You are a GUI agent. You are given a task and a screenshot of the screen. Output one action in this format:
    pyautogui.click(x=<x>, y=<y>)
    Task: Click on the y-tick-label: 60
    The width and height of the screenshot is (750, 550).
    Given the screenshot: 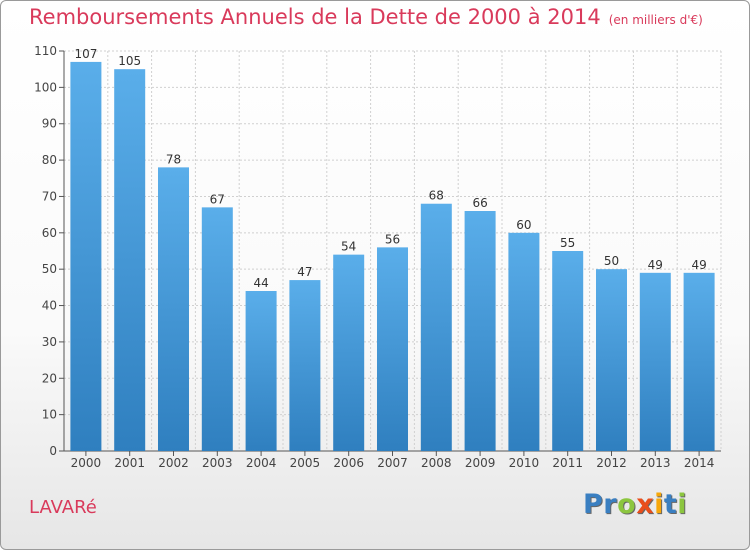 What is the action you would take?
    pyautogui.click(x=49, y=233)
    